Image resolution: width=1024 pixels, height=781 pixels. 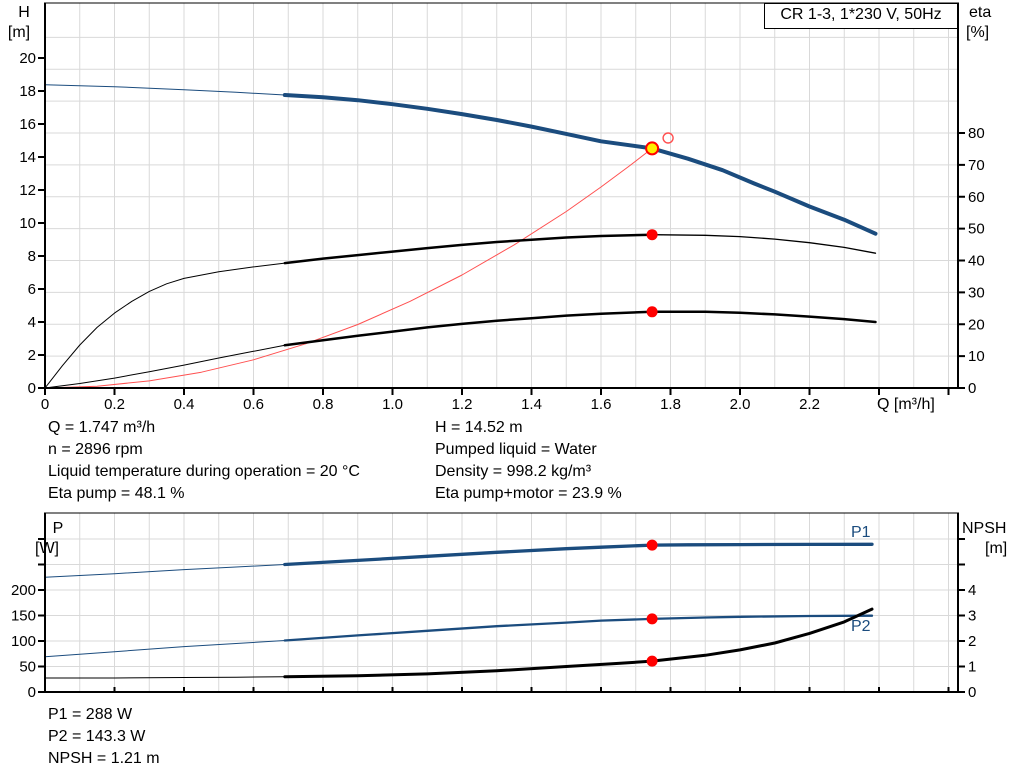 I want to click on svg-text: 150, so click(x=23, y=616).